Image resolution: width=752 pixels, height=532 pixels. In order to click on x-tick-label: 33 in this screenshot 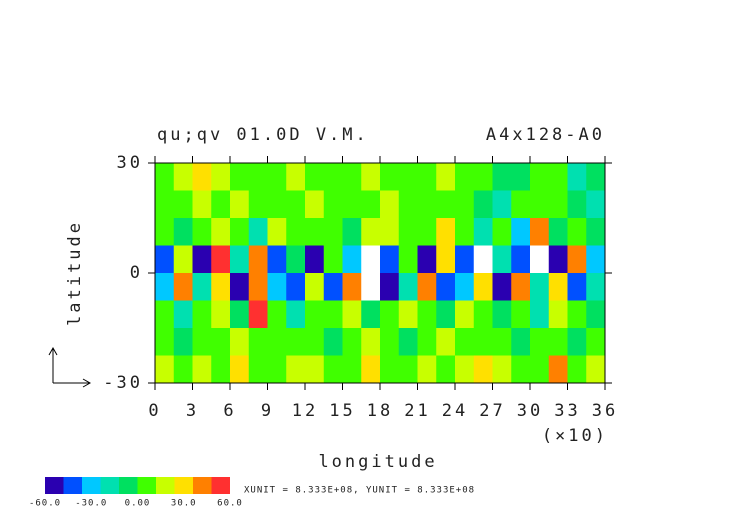, I will do `click(567, 411)`.